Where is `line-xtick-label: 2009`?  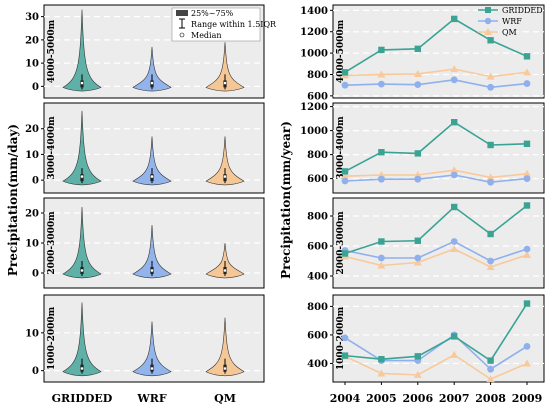 line-xtick-label: 2009 is located at coordinates (527, 398).